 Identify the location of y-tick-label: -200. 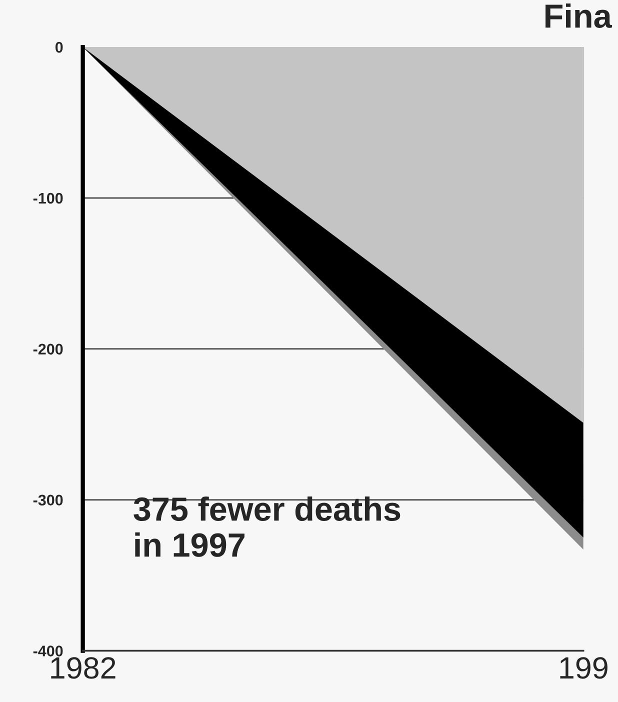
(48, 349).